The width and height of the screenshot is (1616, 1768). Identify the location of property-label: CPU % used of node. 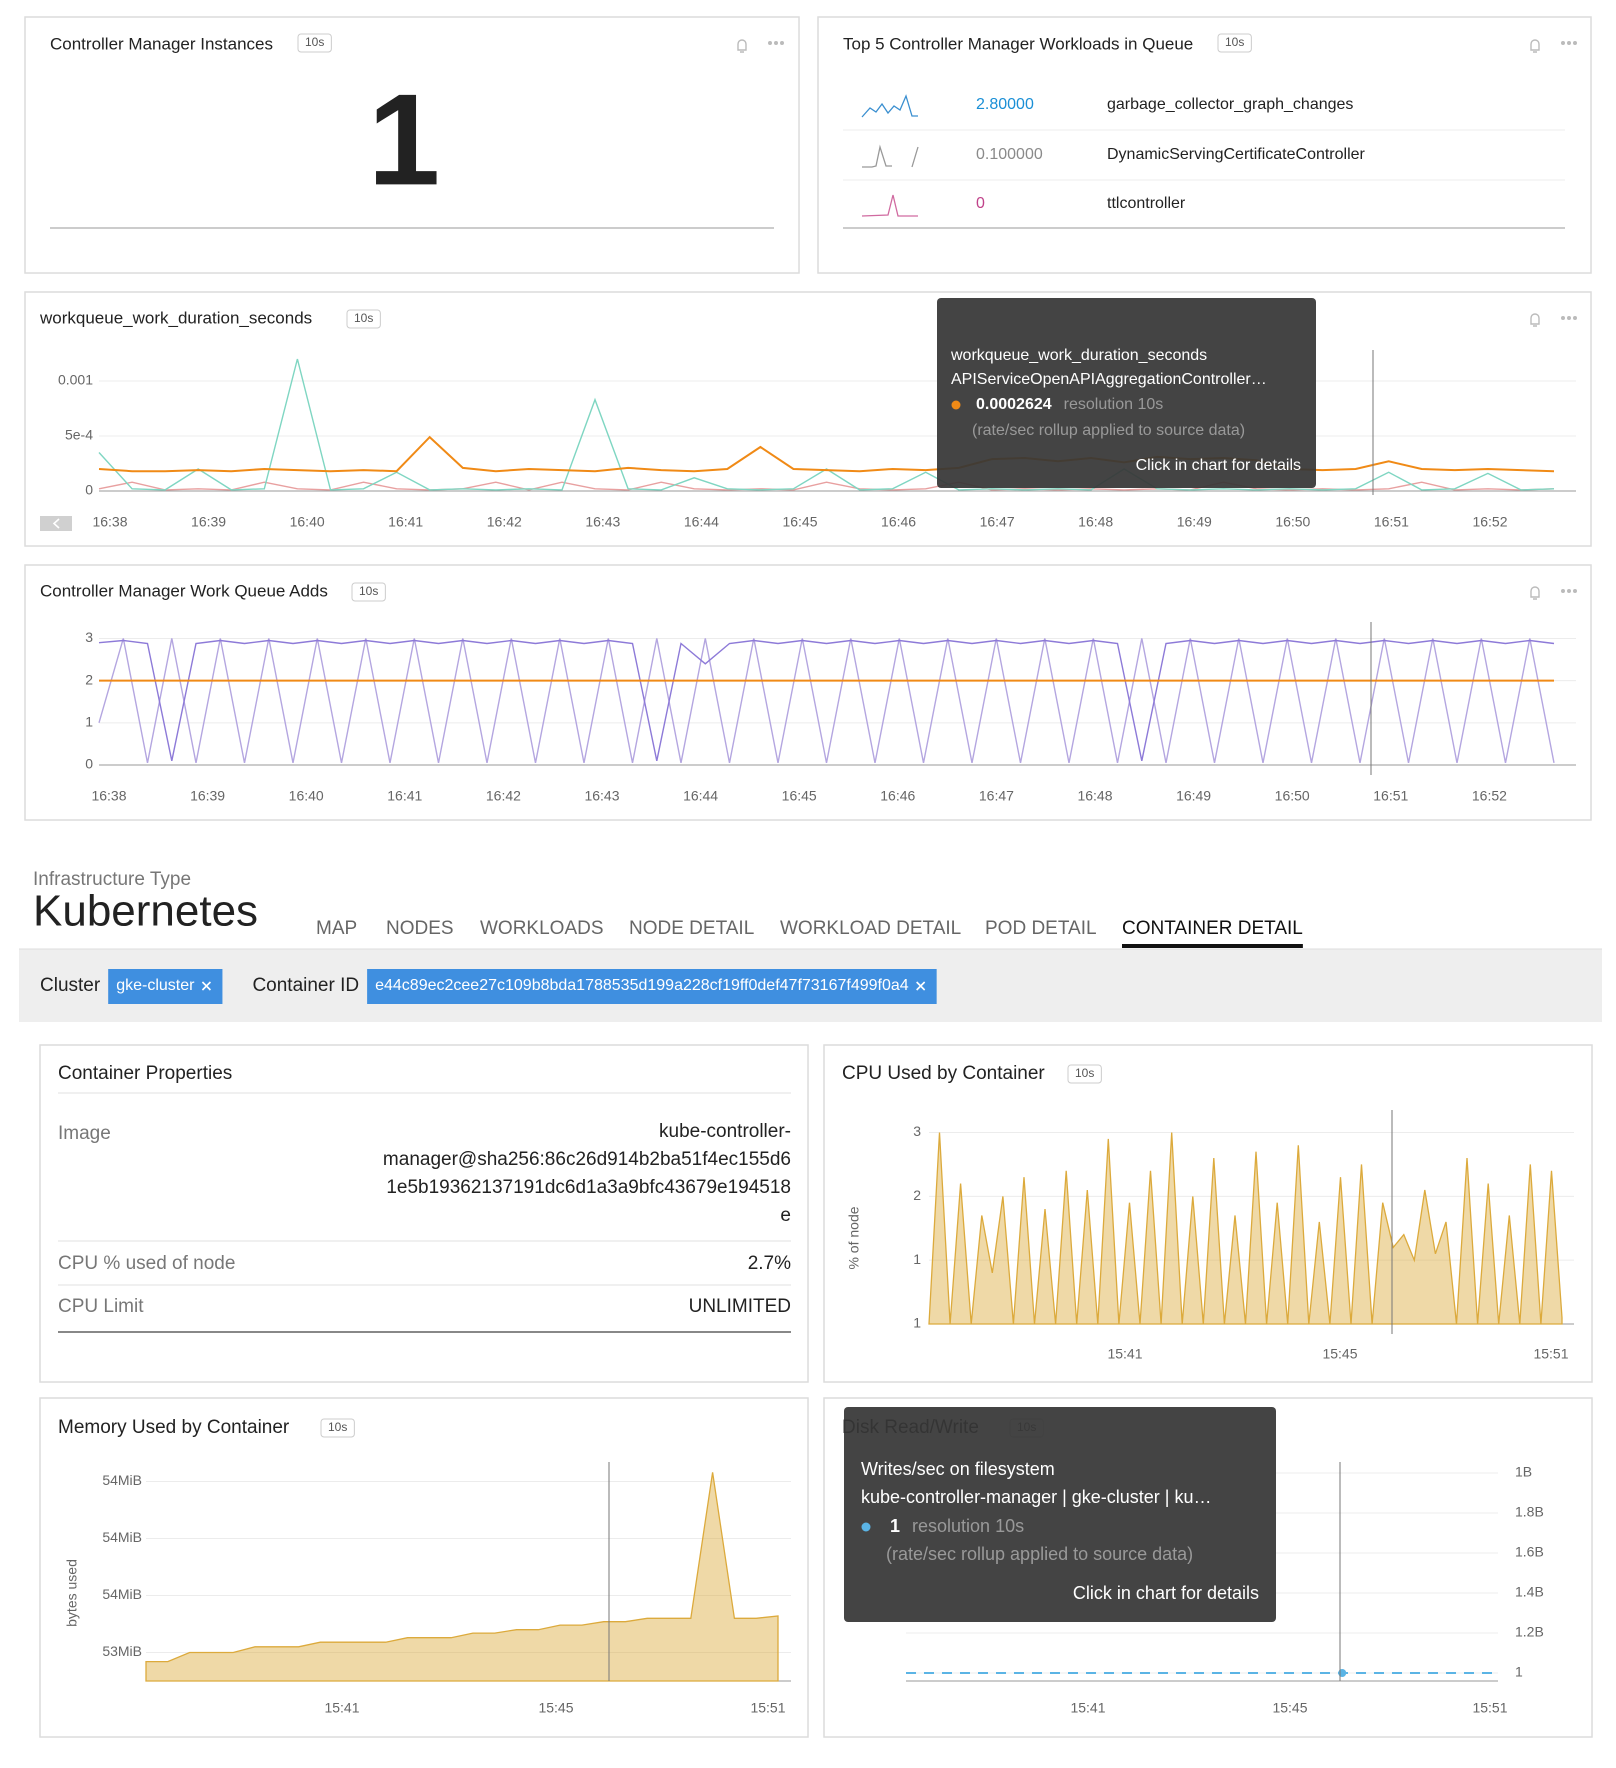
(146, 1263).